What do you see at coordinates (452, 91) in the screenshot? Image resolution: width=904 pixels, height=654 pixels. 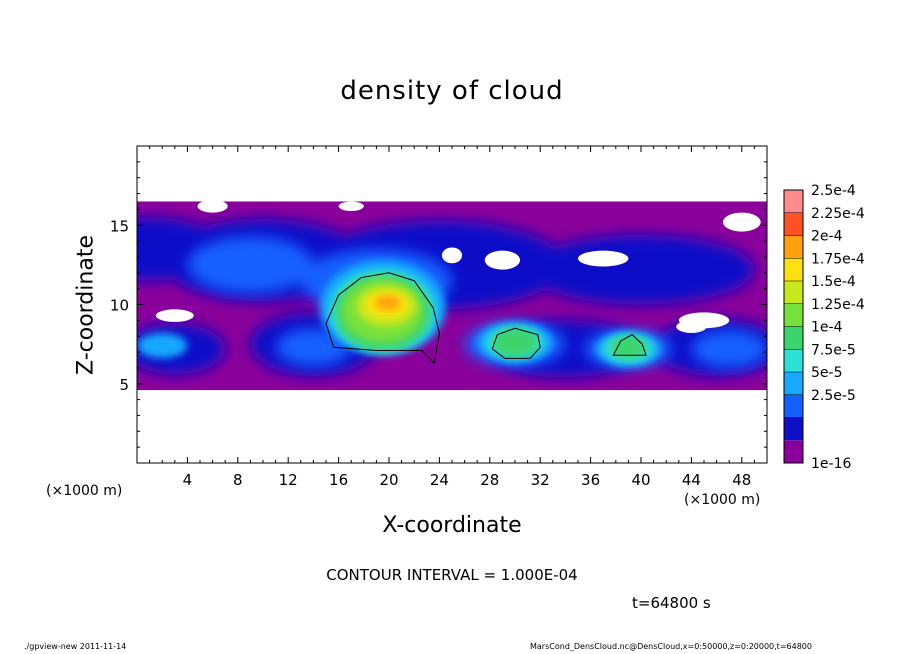 I see `chart-title: density of cloud` at bounding box center [452, 91].